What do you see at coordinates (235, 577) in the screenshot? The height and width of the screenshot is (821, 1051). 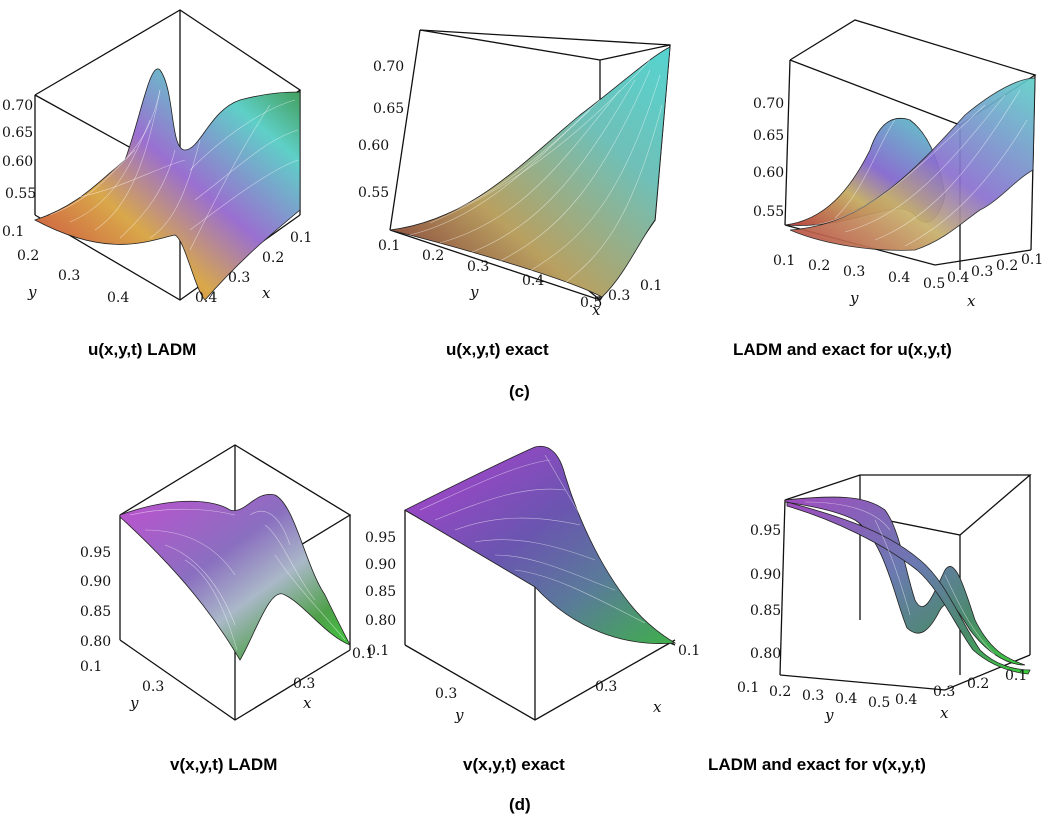 I see `surface-v-ladm` at bounding box center [235, 577].